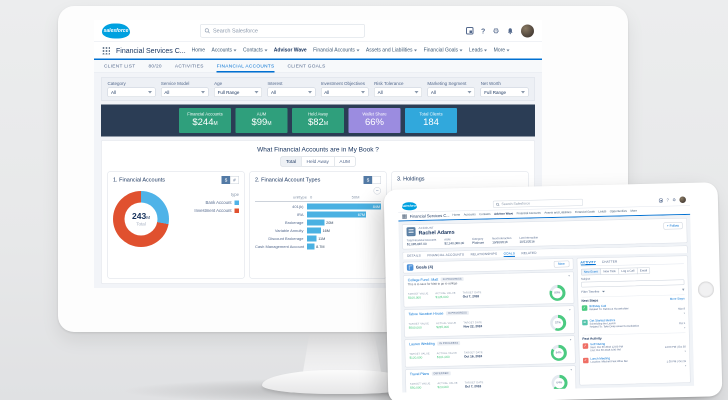 The height and width of the screenshot is (400, 728). What do you see at coordinates (337, 214) in the screenshot?
I see `bar-ira: 67M` at bounding box center [337, 214].